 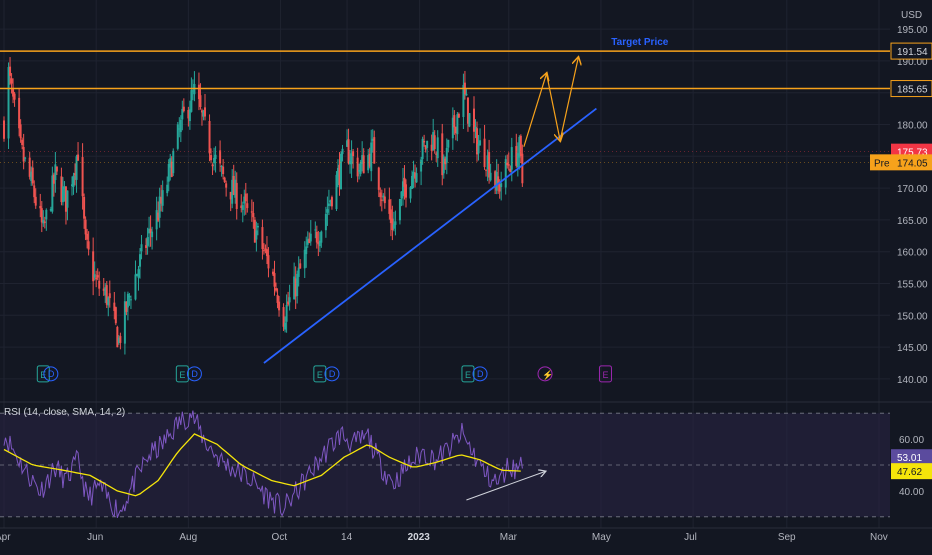 What do you see at coordinates (787, 537) in the screenshot?
I see `x-tick-label: Sep` at bounding box center [787, 537].